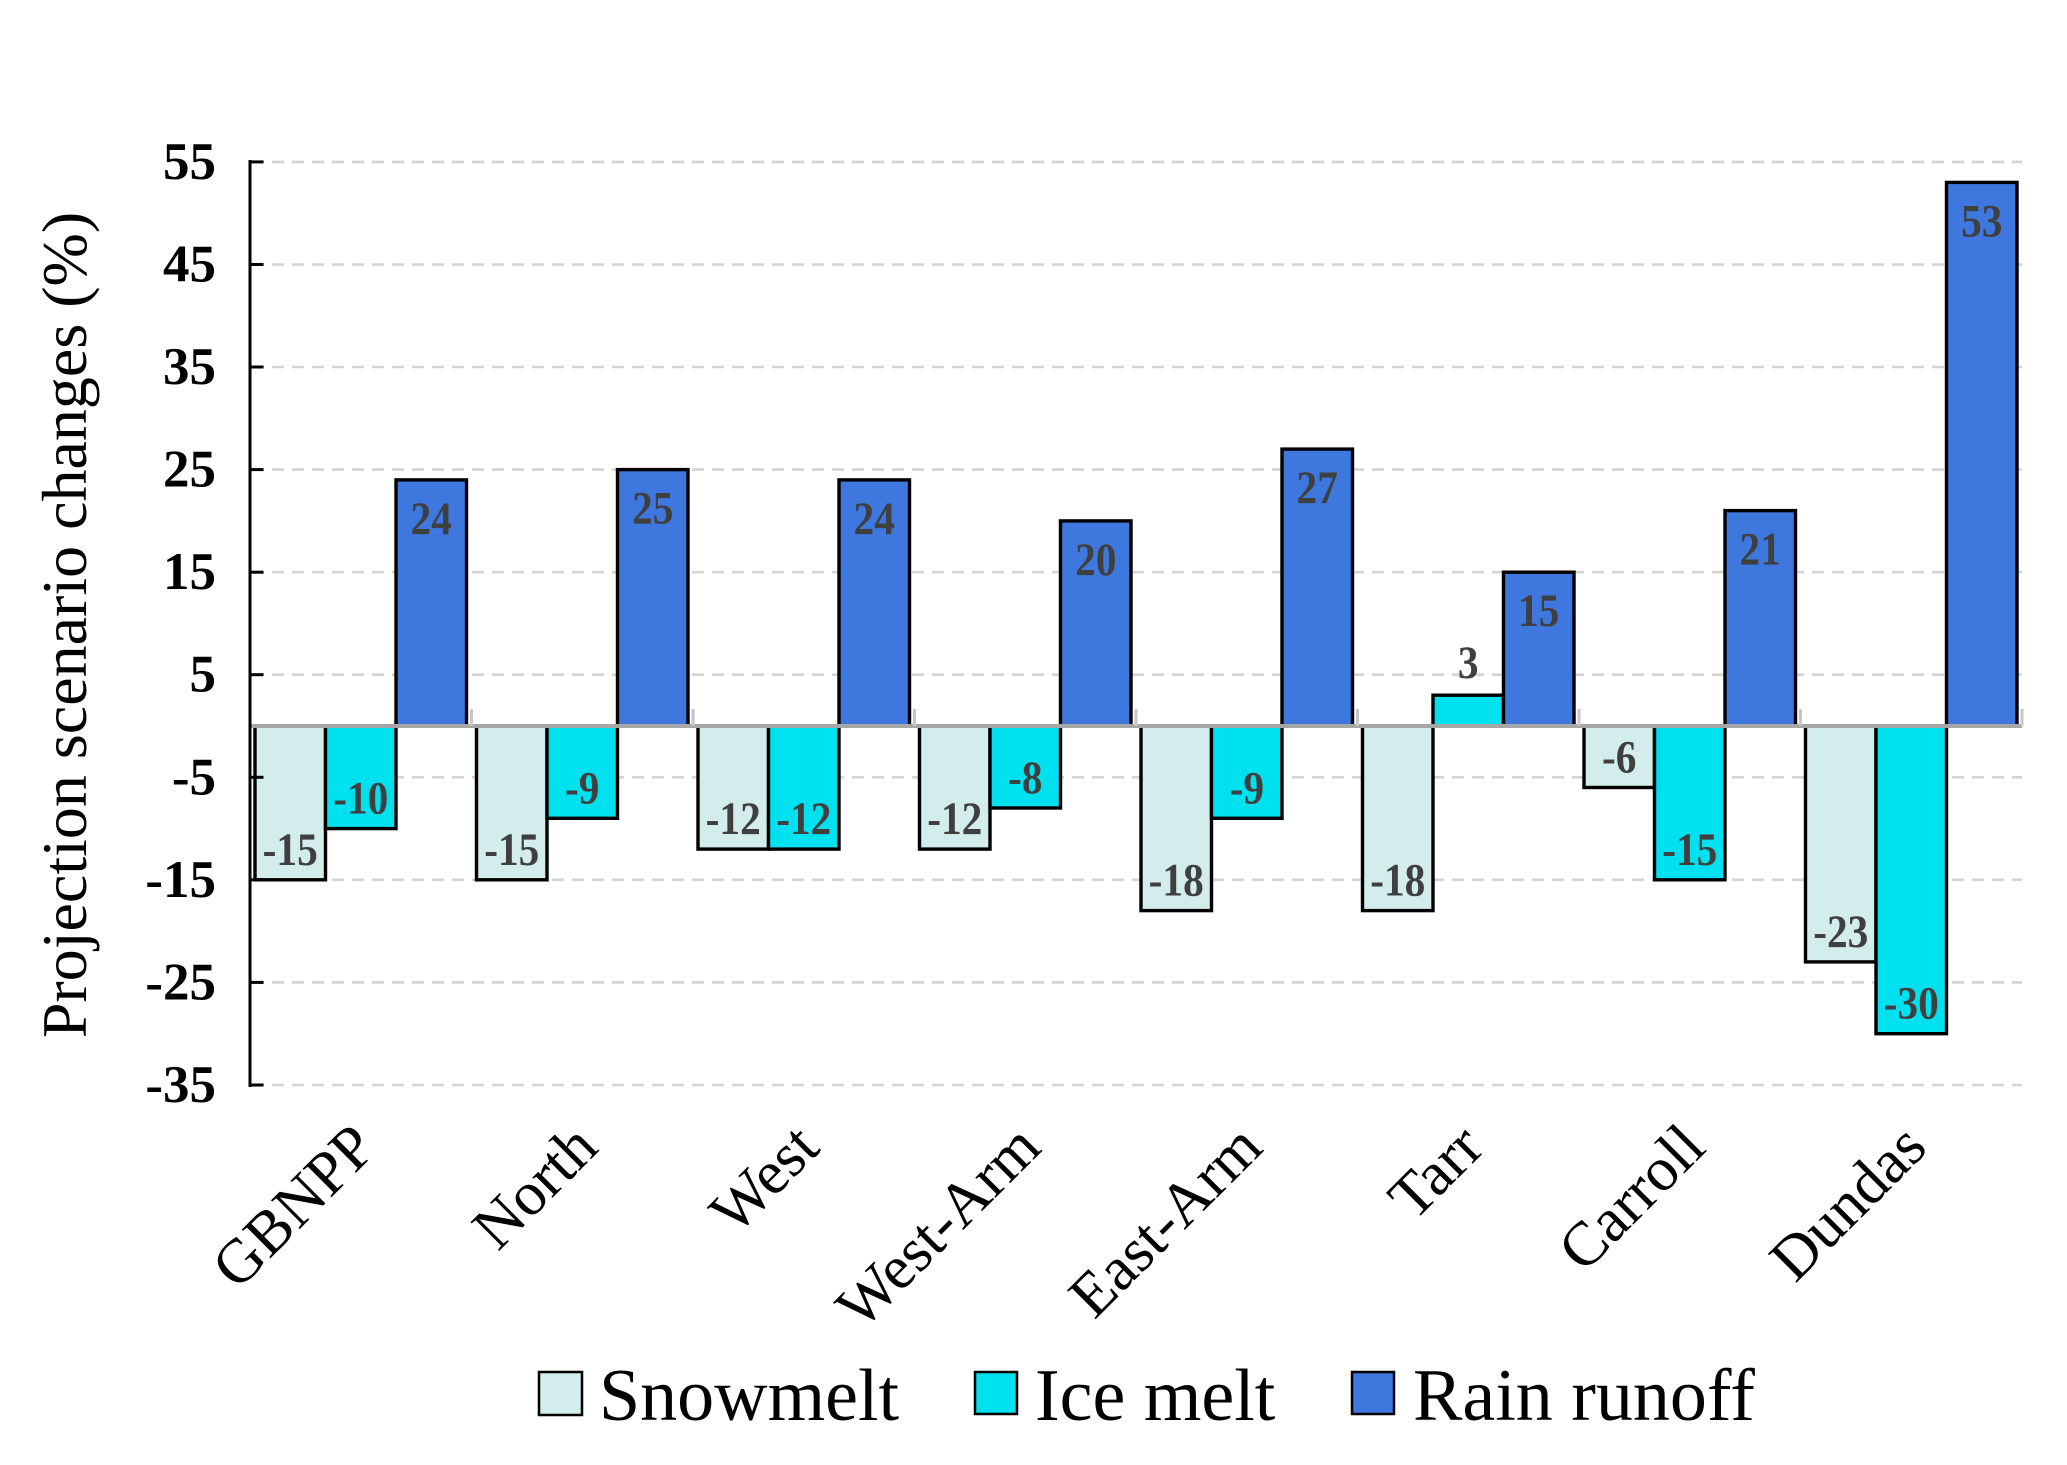 The image size is (2067, 1465). I want to click on svg-text: 5, so click(203, 675).